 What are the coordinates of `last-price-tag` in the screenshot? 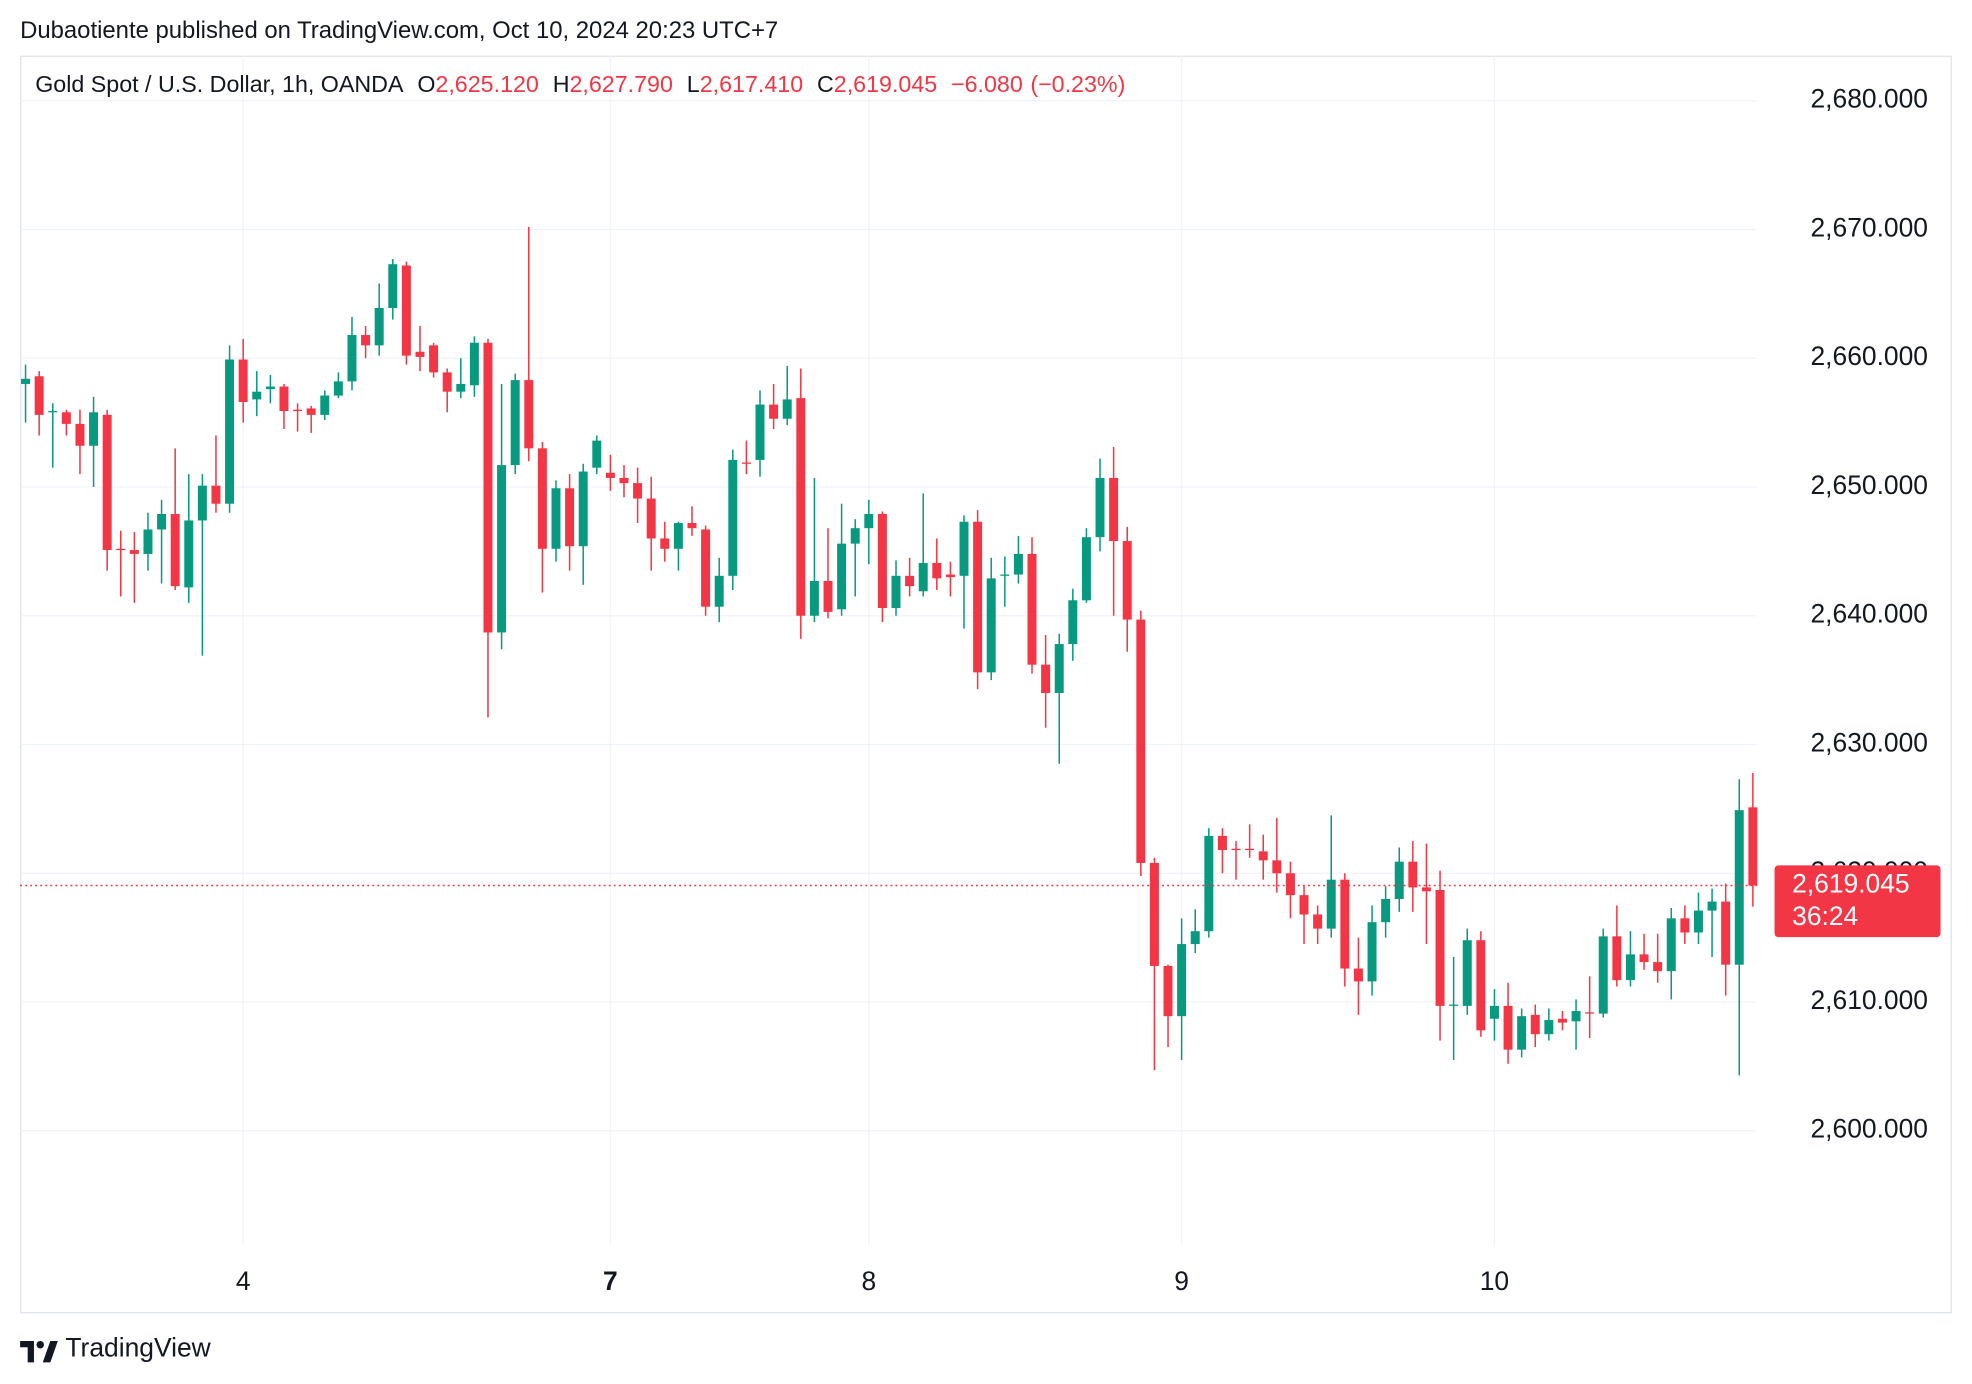 It's located at (1857, 901).